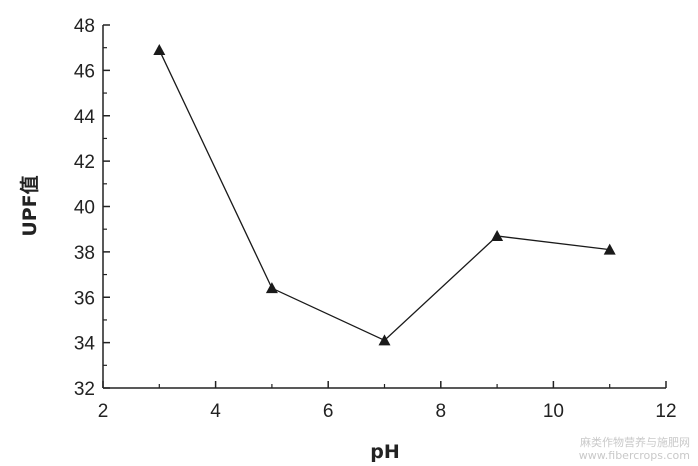  What do you see at coordinates (85, 344) in the screenshot?
I see `y-tick-label-34: 34` at bounding box center [85, 344].